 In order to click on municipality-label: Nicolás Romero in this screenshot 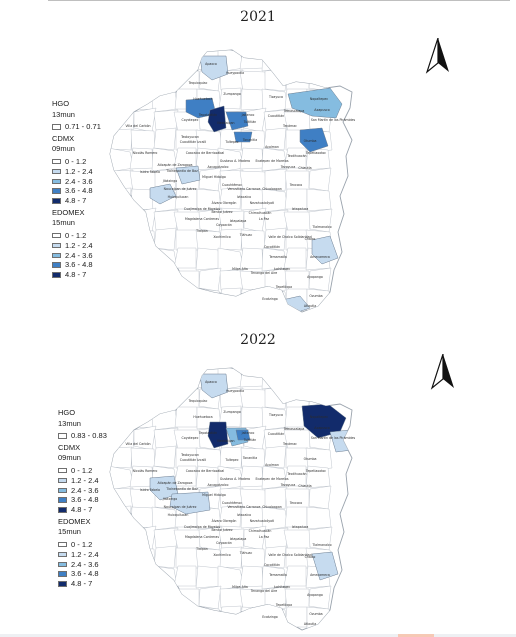, I will do `click(145, 471)`.